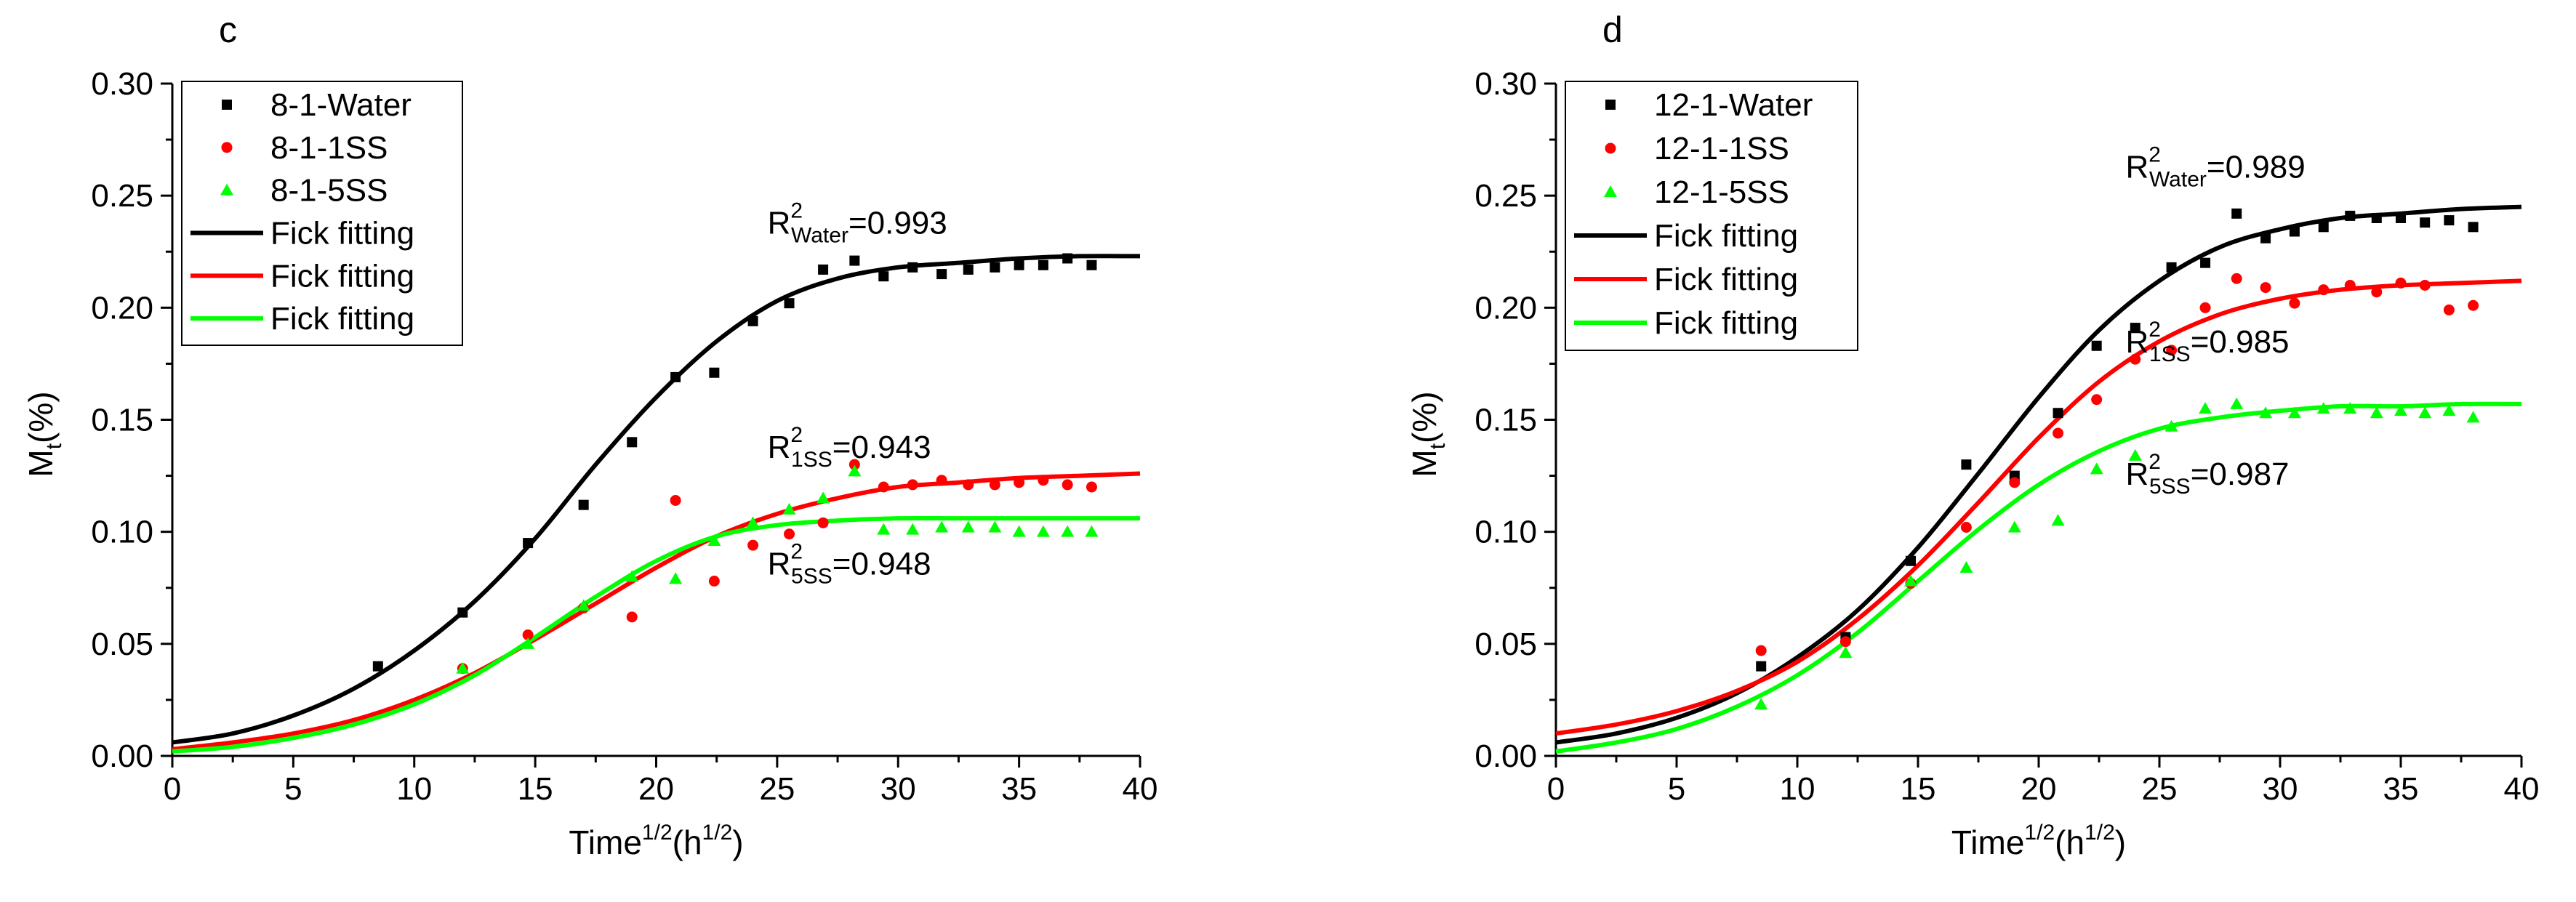 This screenshot has width=2576, height=902. I want to click on y-axis-title-sub: t, so click(1438, 446).